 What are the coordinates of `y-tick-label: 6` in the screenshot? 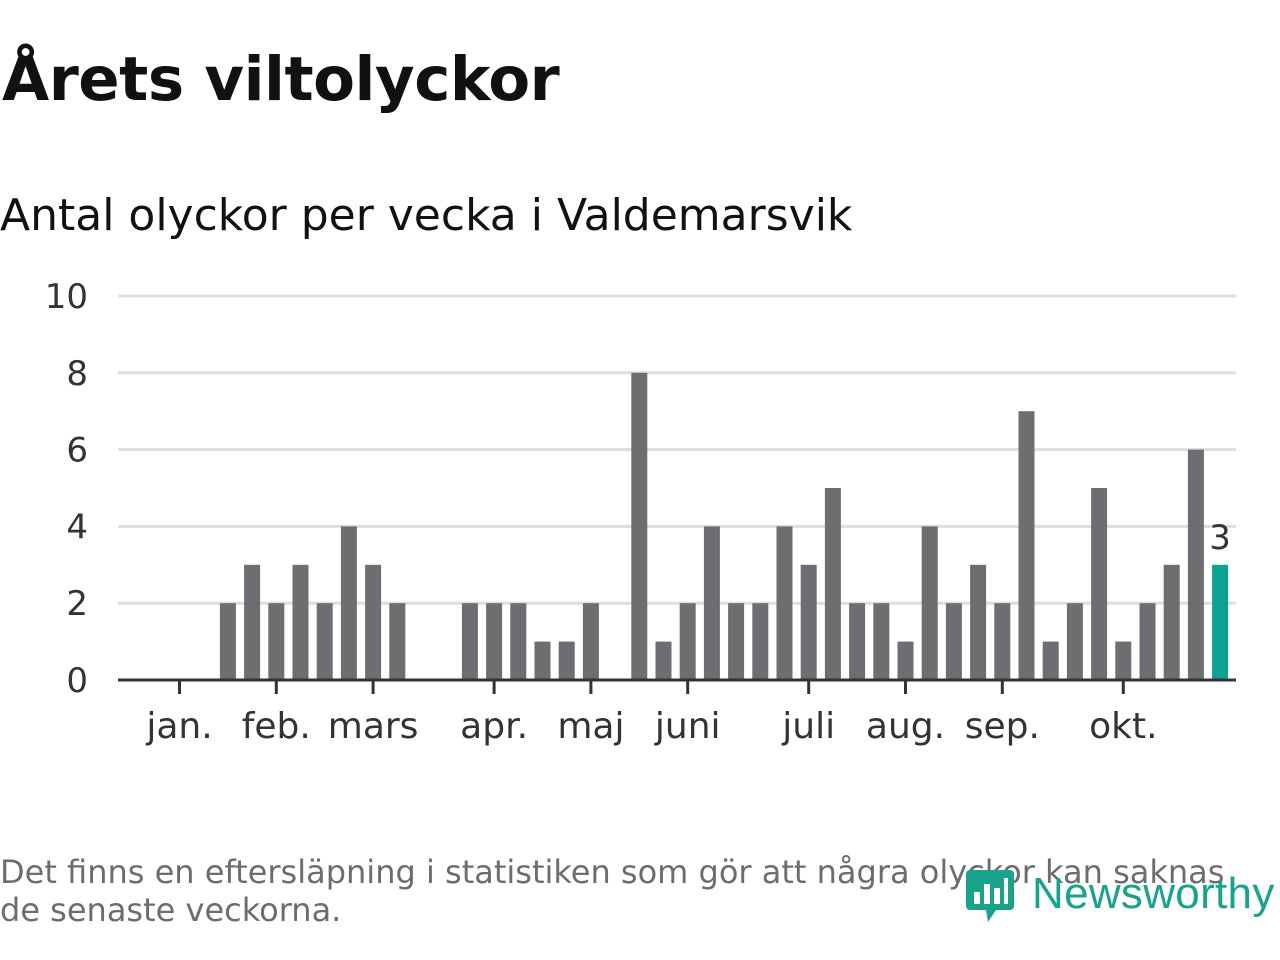 It's located at (77, 451).